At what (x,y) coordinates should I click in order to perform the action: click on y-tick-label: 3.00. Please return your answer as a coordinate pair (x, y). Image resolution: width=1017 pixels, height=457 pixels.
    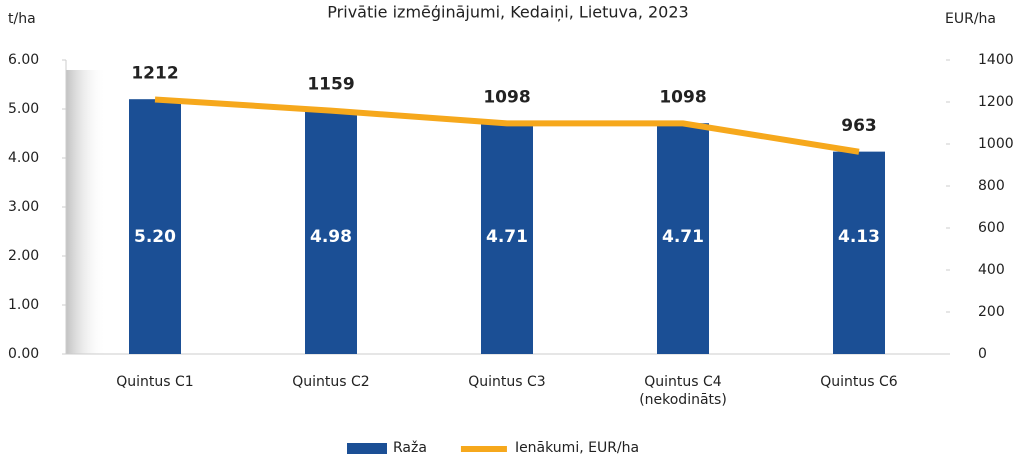
    Looking at the image, I should click on (23, 207).